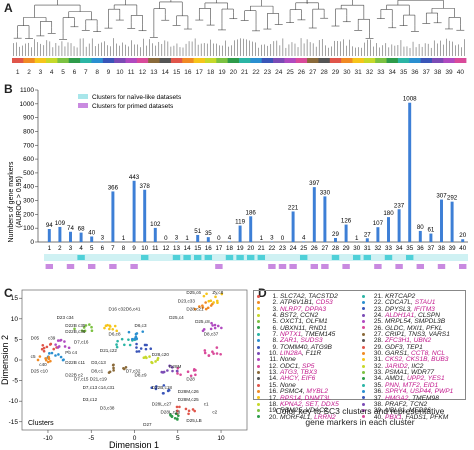  Describe the element at coordinates (41, 72) in the screenshot. I see `cluster-number: 3` at that location.